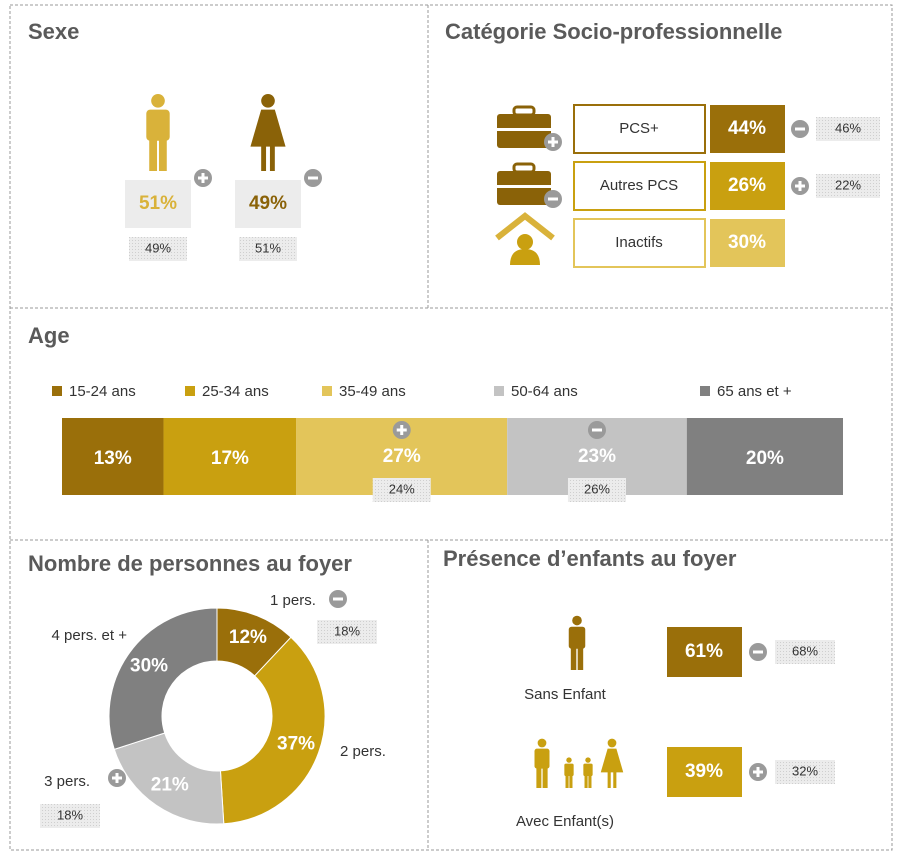 Image resolution: width=899 pixels, height=855 pixels. What do you see at coordinates (565, 821) in the screenshot?
I see `enfants-label: Avec Enfant(s)` at bounding box center [565, 821].